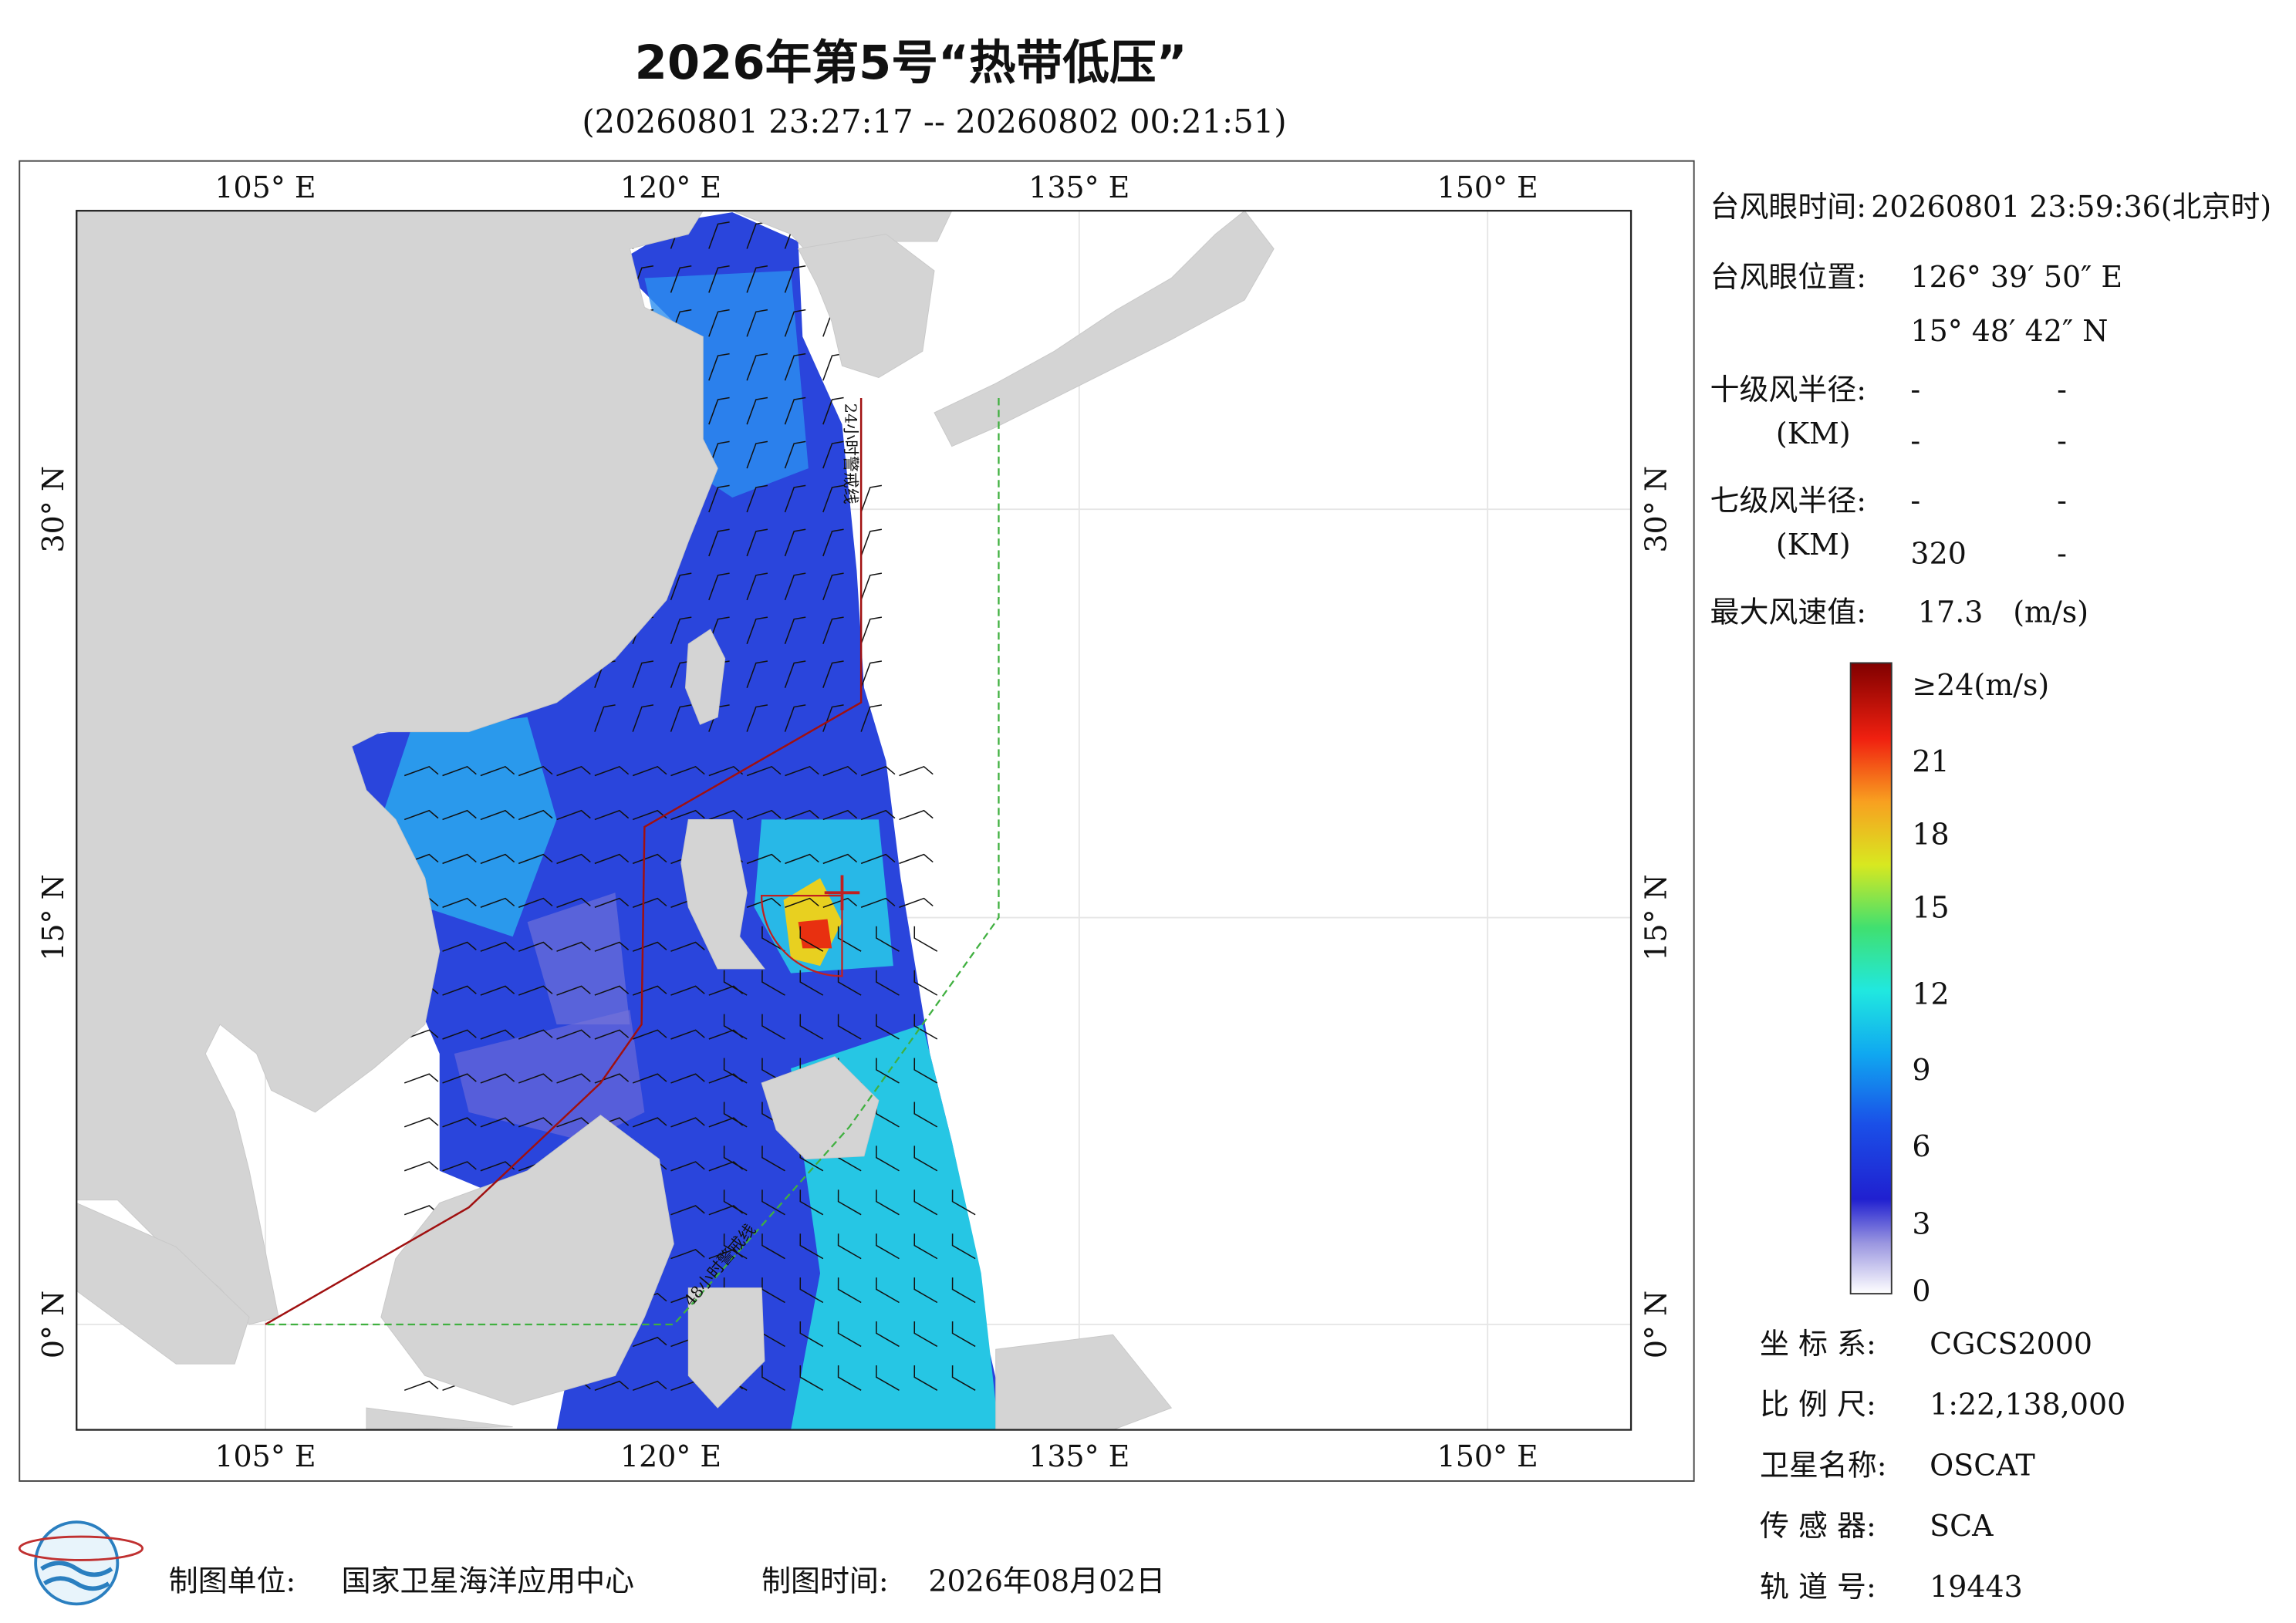  I want to click on colorbar-label: 12, so click(1930, 994).